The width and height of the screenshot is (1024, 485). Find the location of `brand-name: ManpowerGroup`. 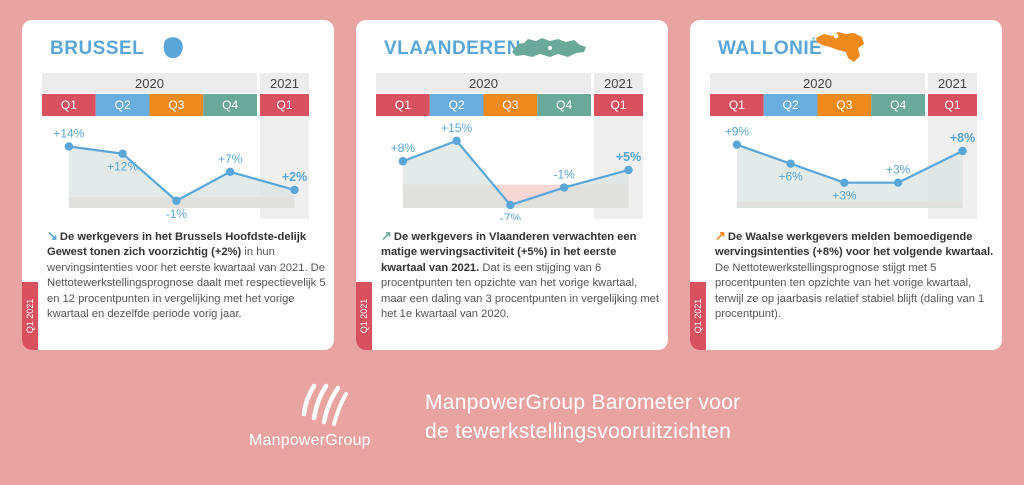

brand-name: ManpowerGroup is located at coordinates (310, 440).